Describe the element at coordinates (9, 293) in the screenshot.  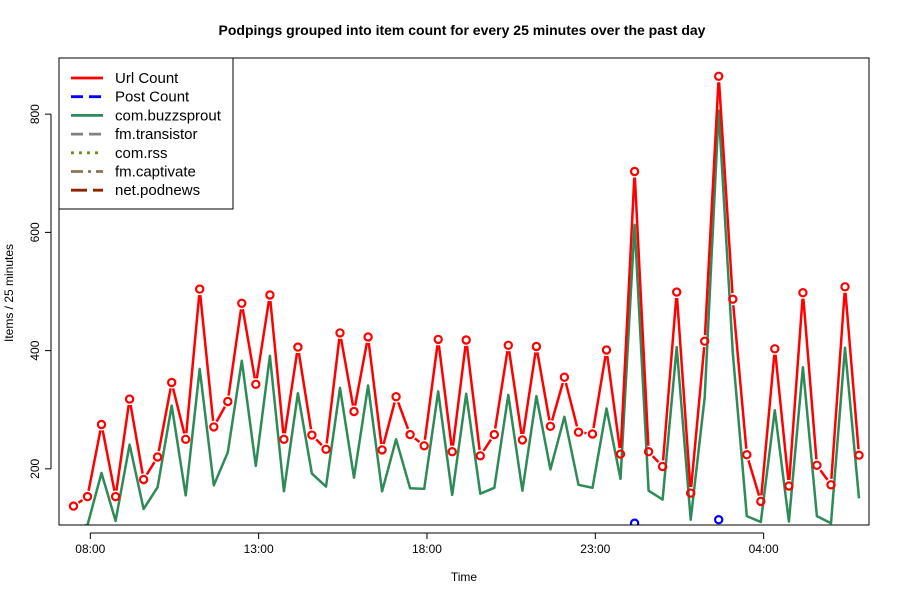
I see `y-axis-label: Items / 25 minutes` at that location.